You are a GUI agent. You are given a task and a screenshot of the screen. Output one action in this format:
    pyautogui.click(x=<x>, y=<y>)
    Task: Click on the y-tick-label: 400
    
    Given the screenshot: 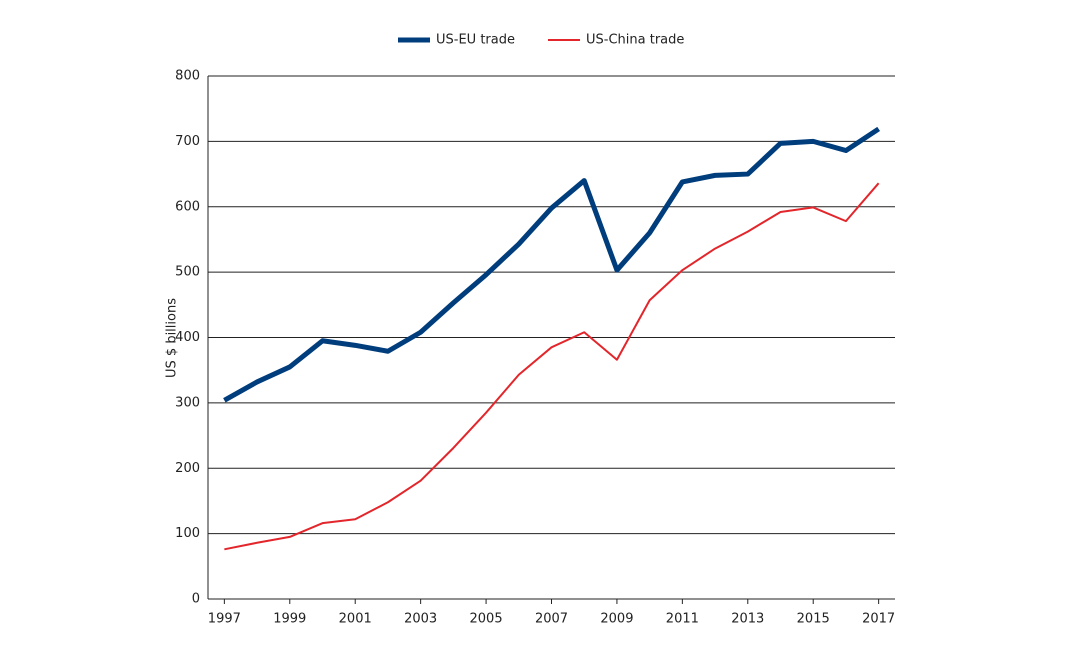 What is the action you would take?
    pyautogui.click(x=187, y=337)
    